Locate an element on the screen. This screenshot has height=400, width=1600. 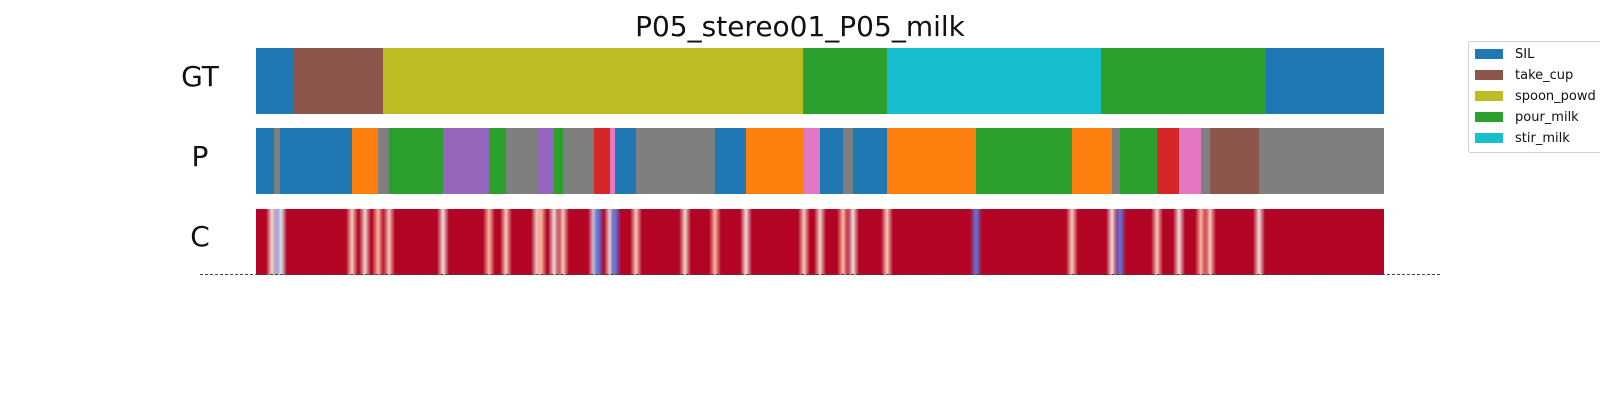
baseline-dashed-line is located at coordinates (820, 274).